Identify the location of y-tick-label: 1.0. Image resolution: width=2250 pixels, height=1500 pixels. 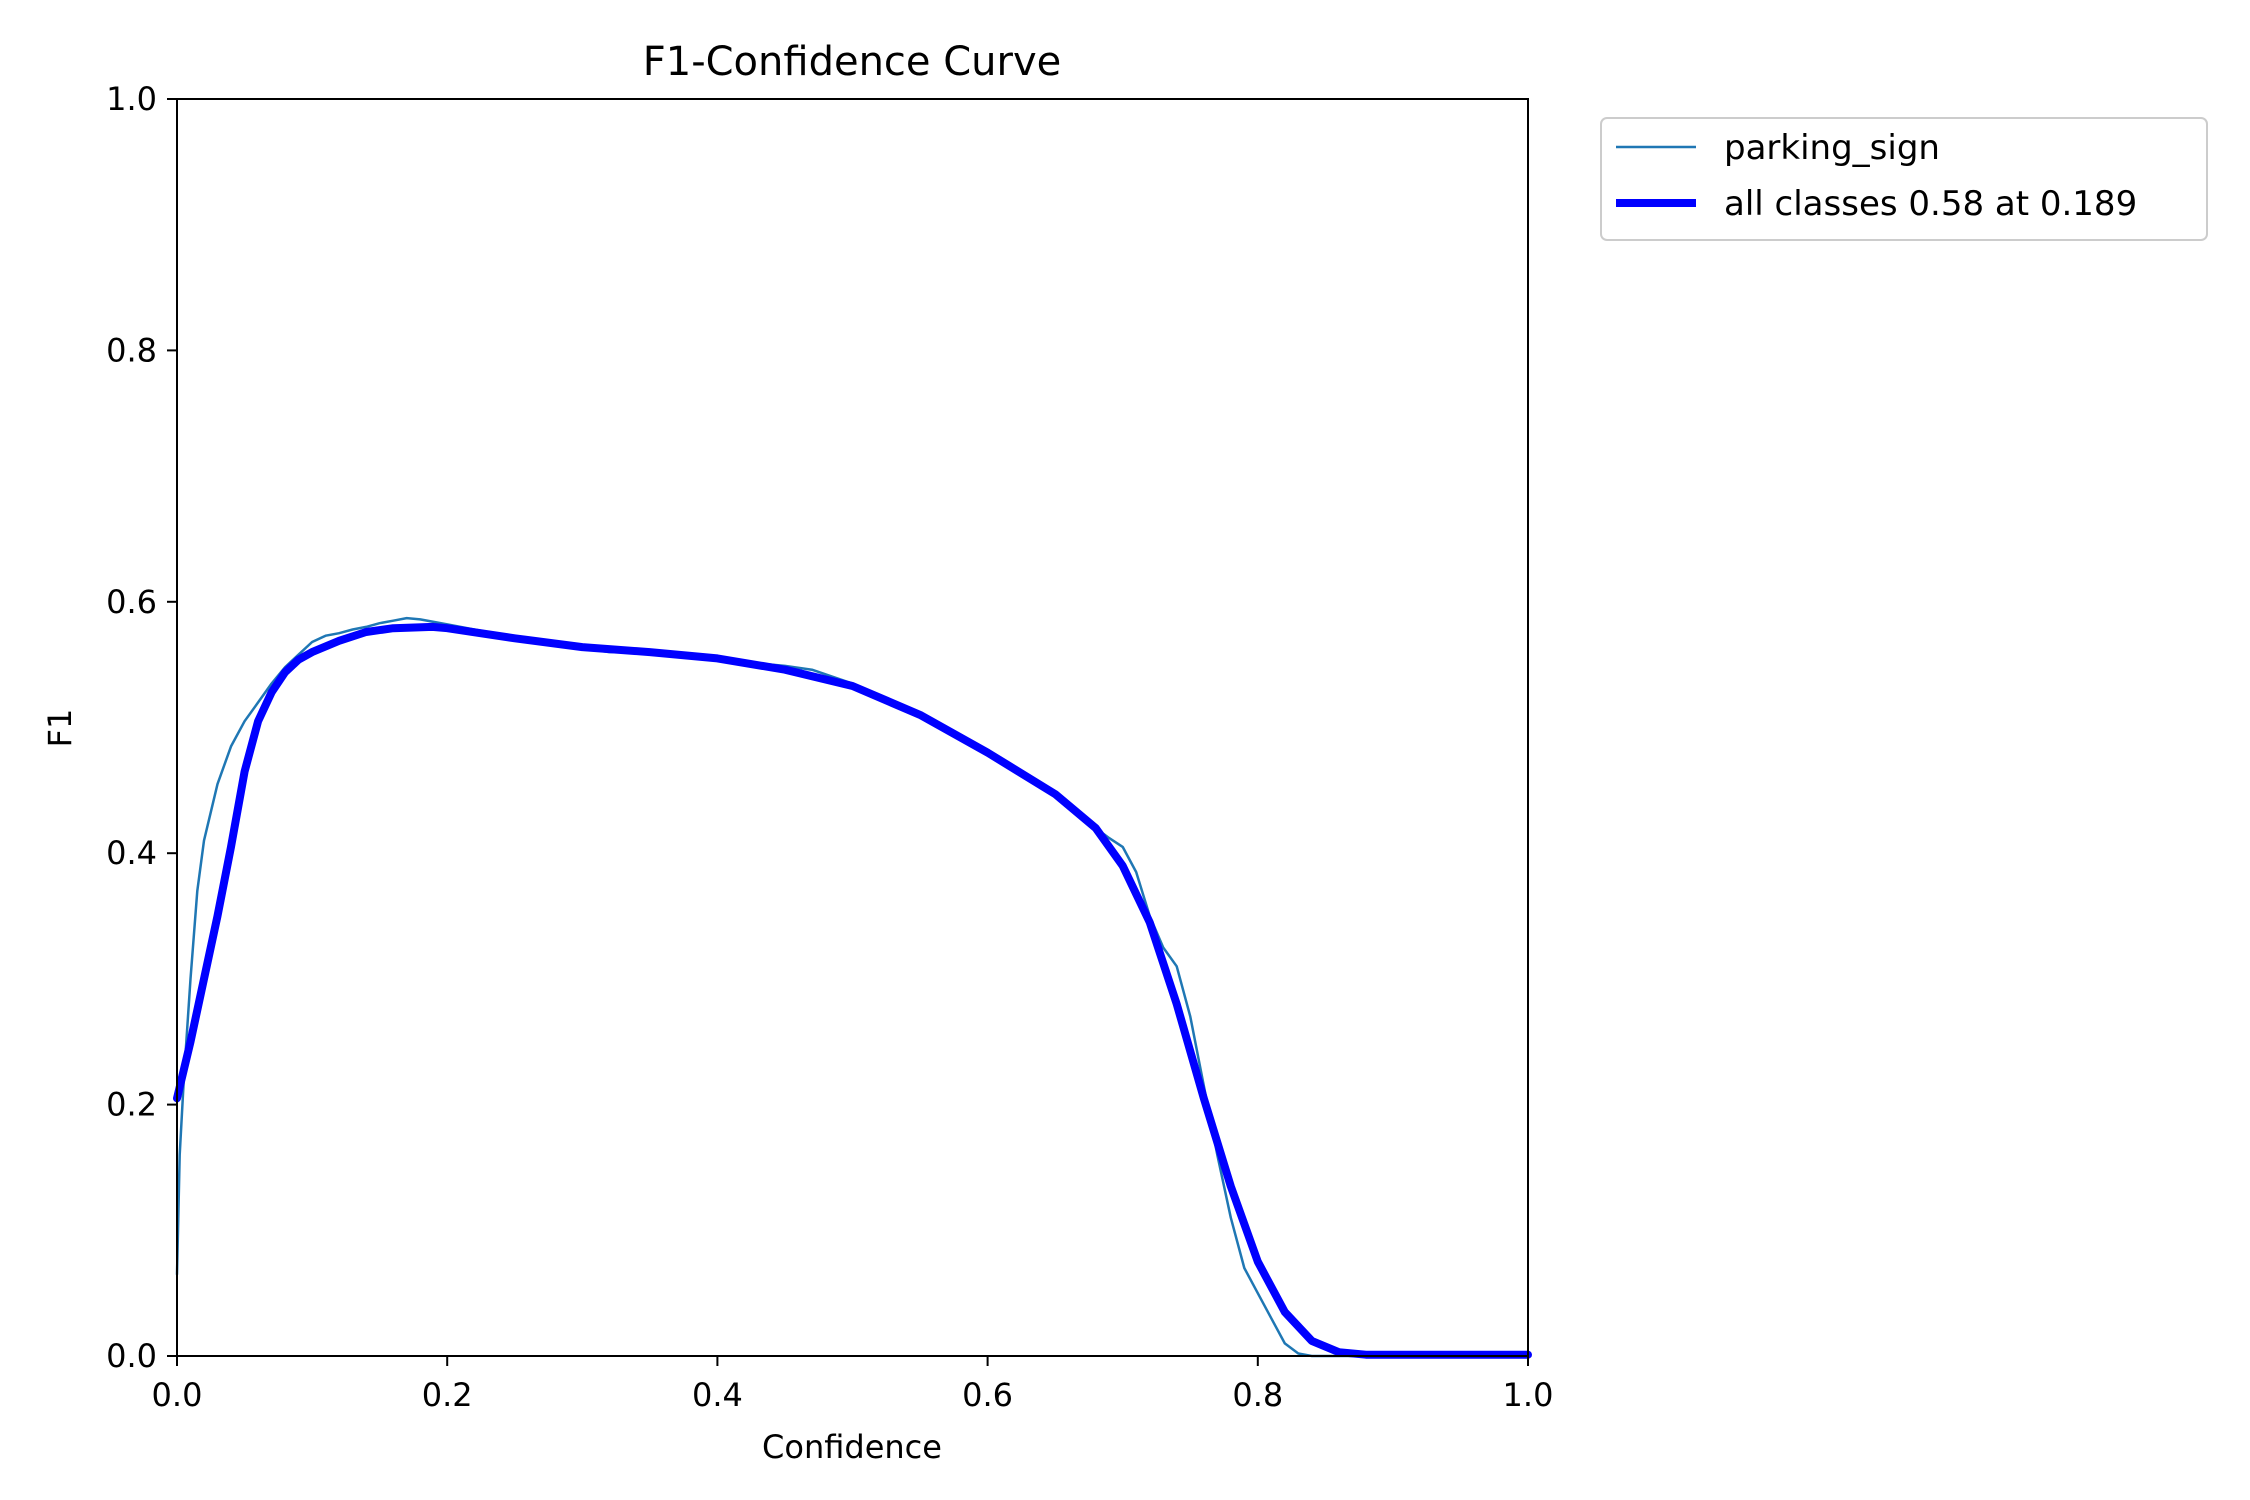
(131, 99).